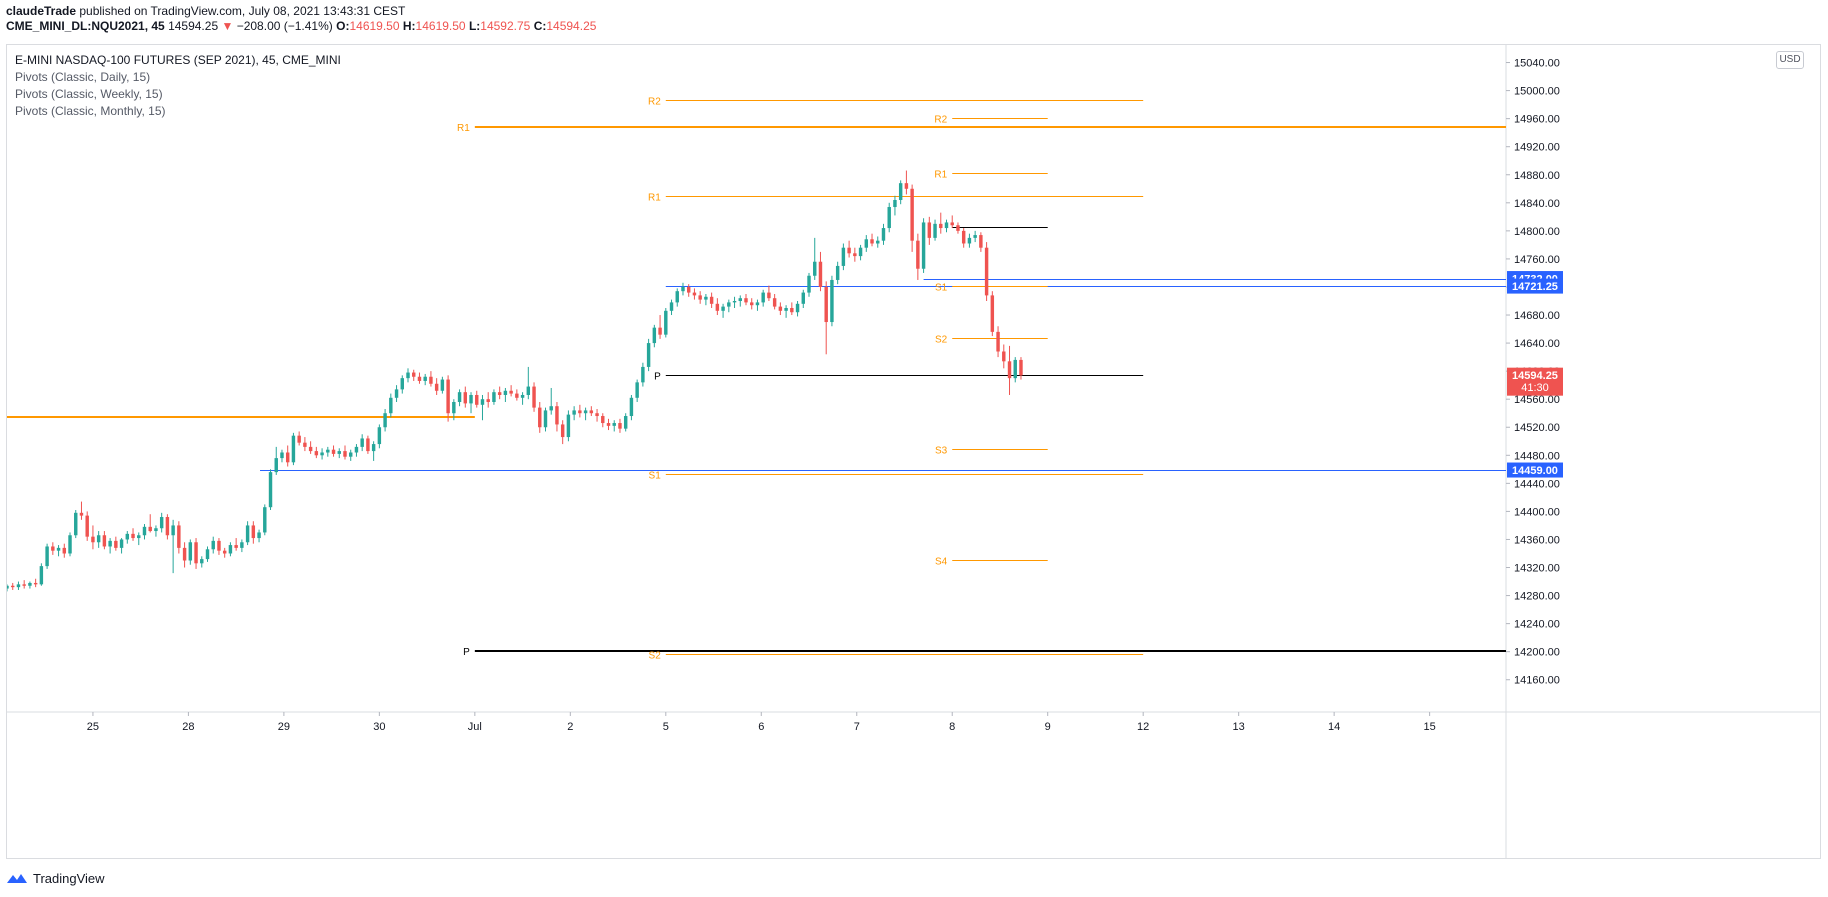  What do you see at coordinates (41, 11) in the screenshot?
I see `author-name: claudeTrade` at bounding box center [41, 11].